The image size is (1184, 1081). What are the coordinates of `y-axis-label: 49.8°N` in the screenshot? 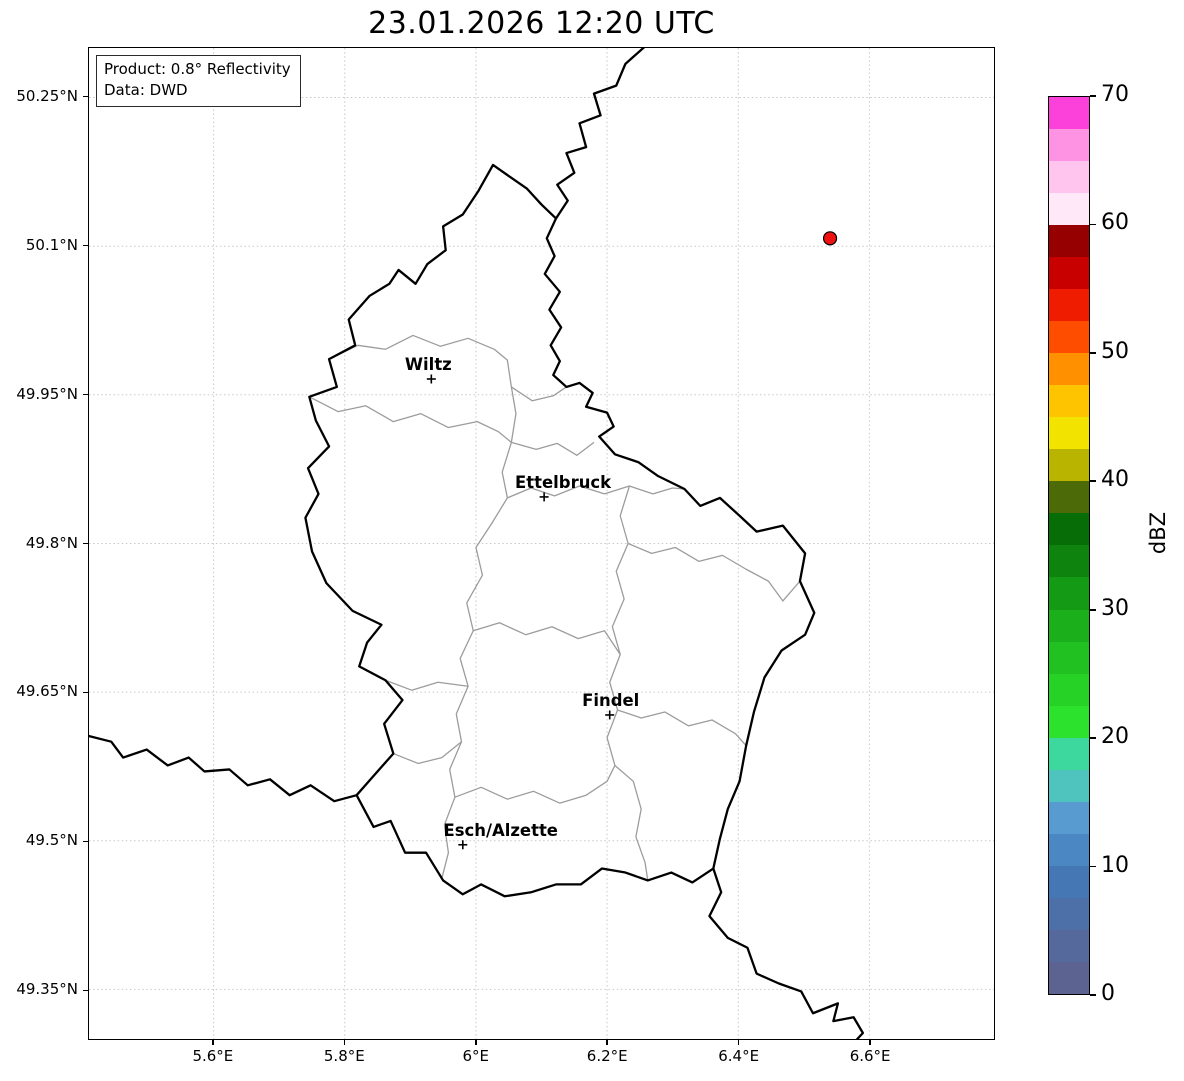 It's located at (51, 542).